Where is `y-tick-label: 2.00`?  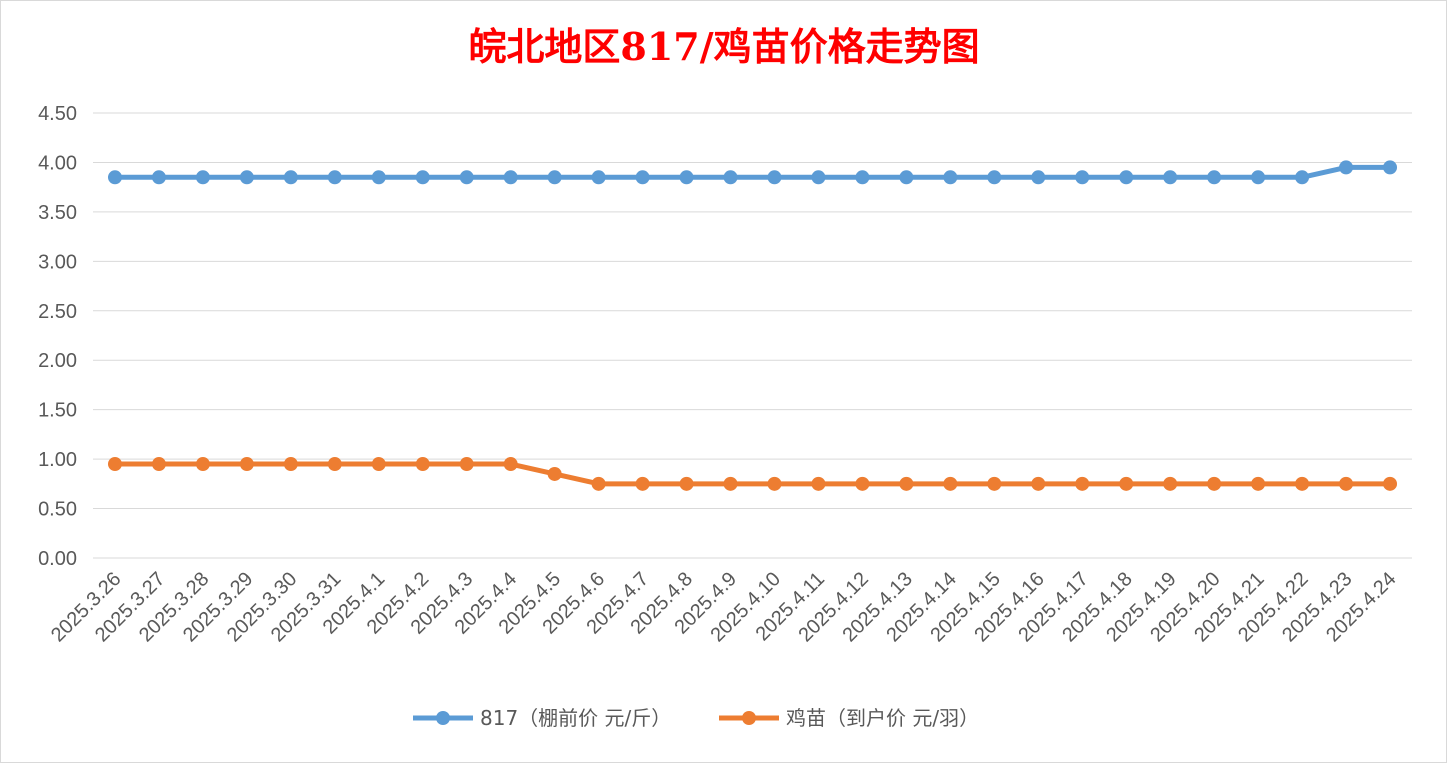 y-tick-label: 2.00 is located at coordinates (57, 361).